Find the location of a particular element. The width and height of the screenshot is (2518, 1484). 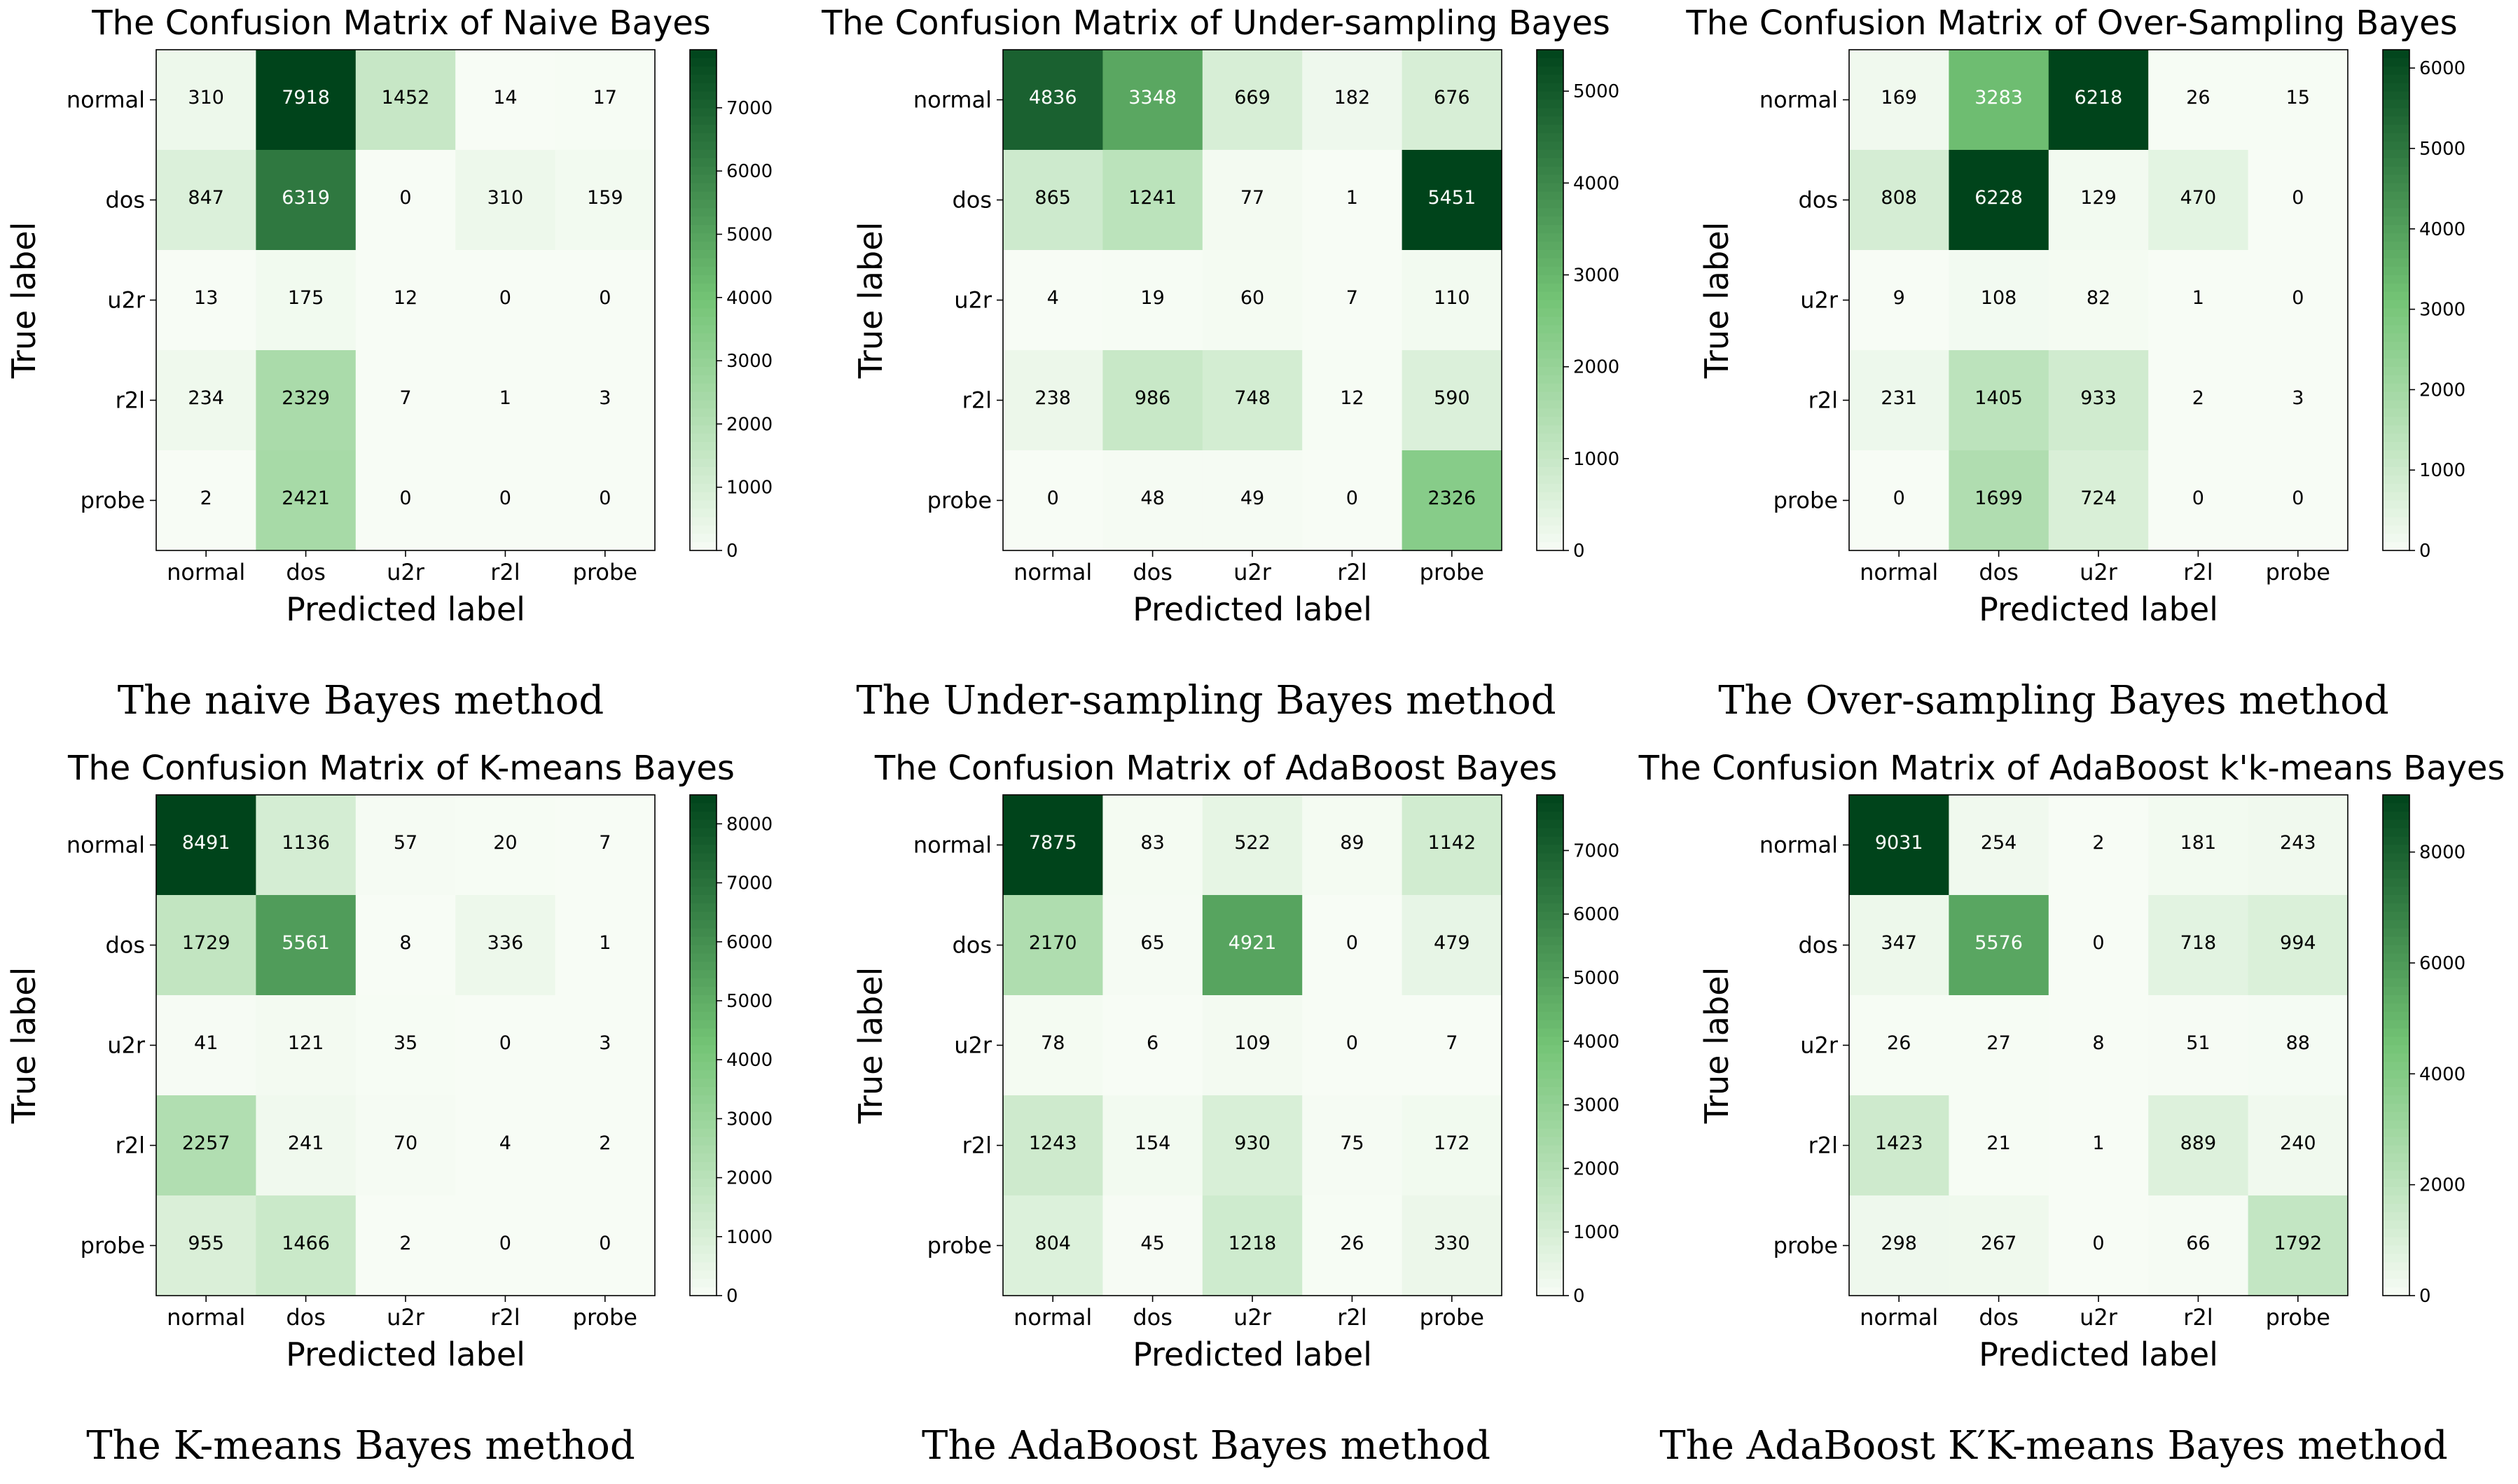

cell-value: 3 is located at coordinates (2298, 398).